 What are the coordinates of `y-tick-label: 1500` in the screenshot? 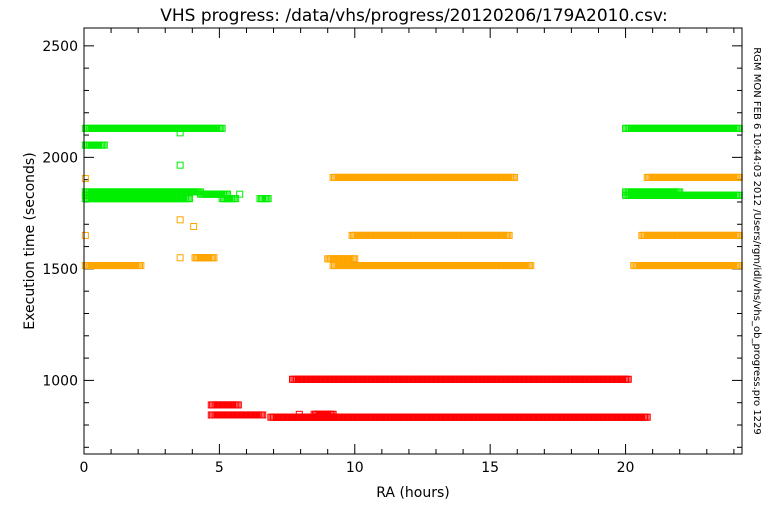 It's located at (60, 270).